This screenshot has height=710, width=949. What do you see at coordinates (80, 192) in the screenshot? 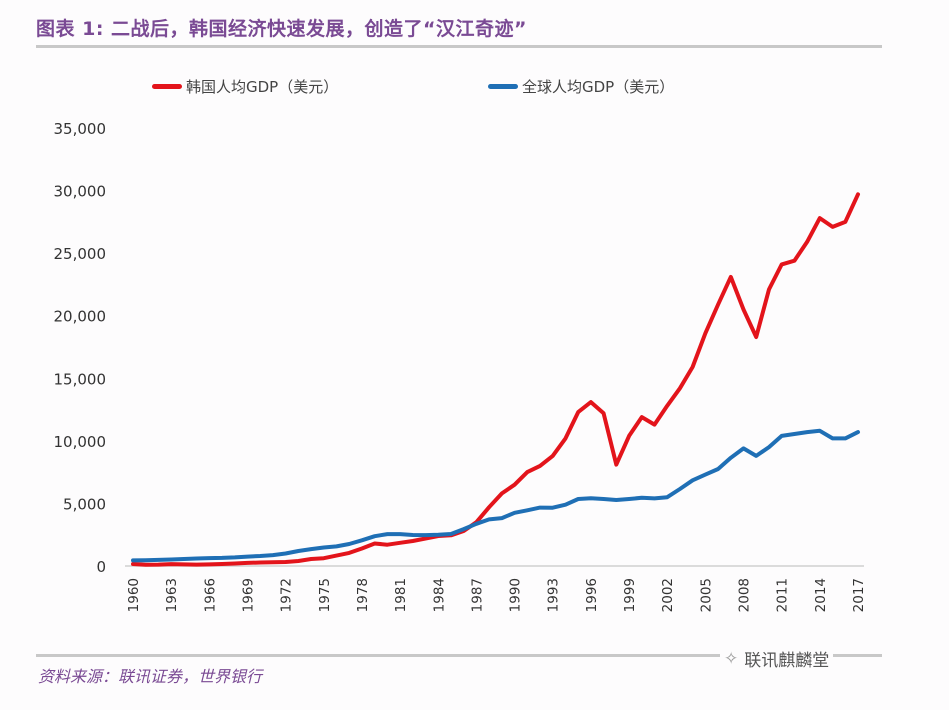
I see `y-tick-label: 30,000` at bounding box center [80, 192].